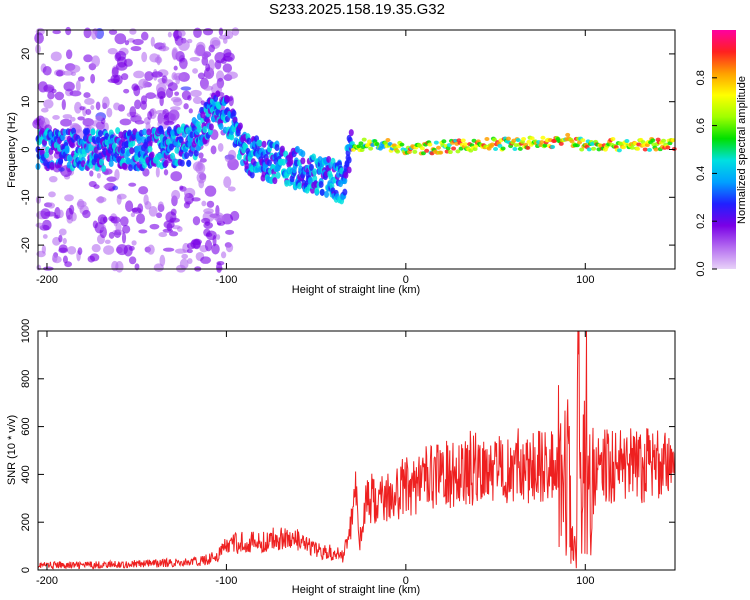  What do you see at coordinates (12, 450) in the screenshot?
I see `snr-y-axis-label: SNR (10 * v/v)` at bounding box center [12, 450].